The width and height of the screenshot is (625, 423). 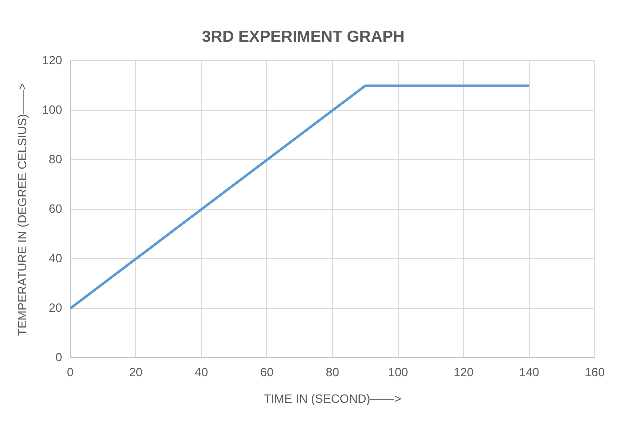 I want to click on x-tick-label: 80, so click(x=333, y=373).